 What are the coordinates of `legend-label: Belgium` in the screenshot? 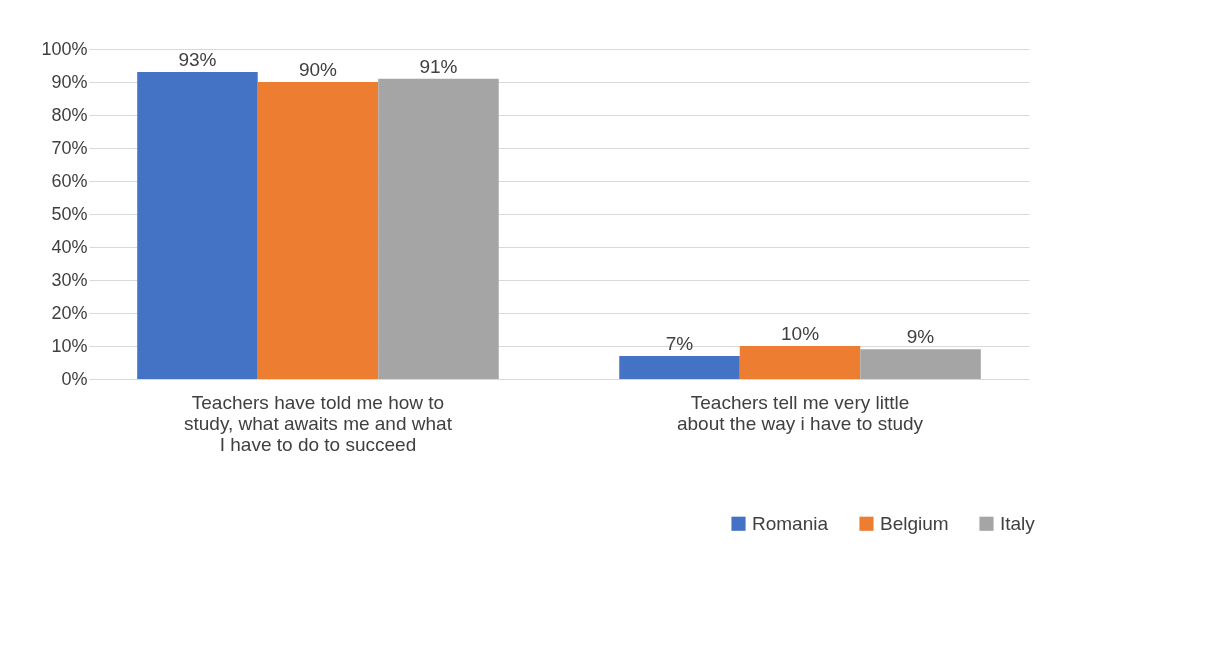 It's located at (914, 523).